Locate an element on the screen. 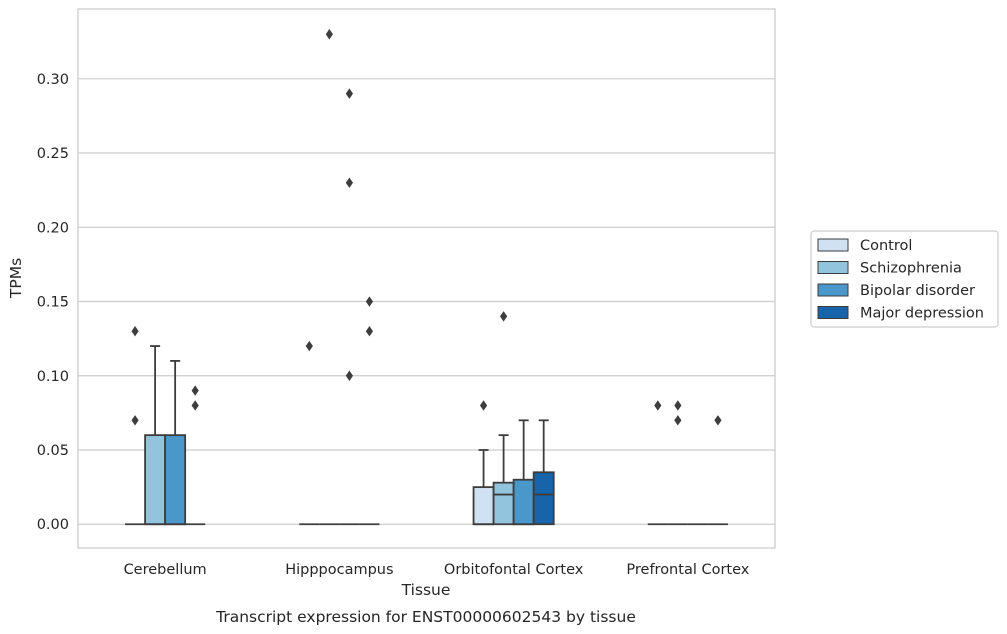 This screenshot has width=1007, height=634. y-tick-labels: 0.00 0.05 0.10 0.15 0.20 0.25 0.30 is located at coordinates (53, 302).